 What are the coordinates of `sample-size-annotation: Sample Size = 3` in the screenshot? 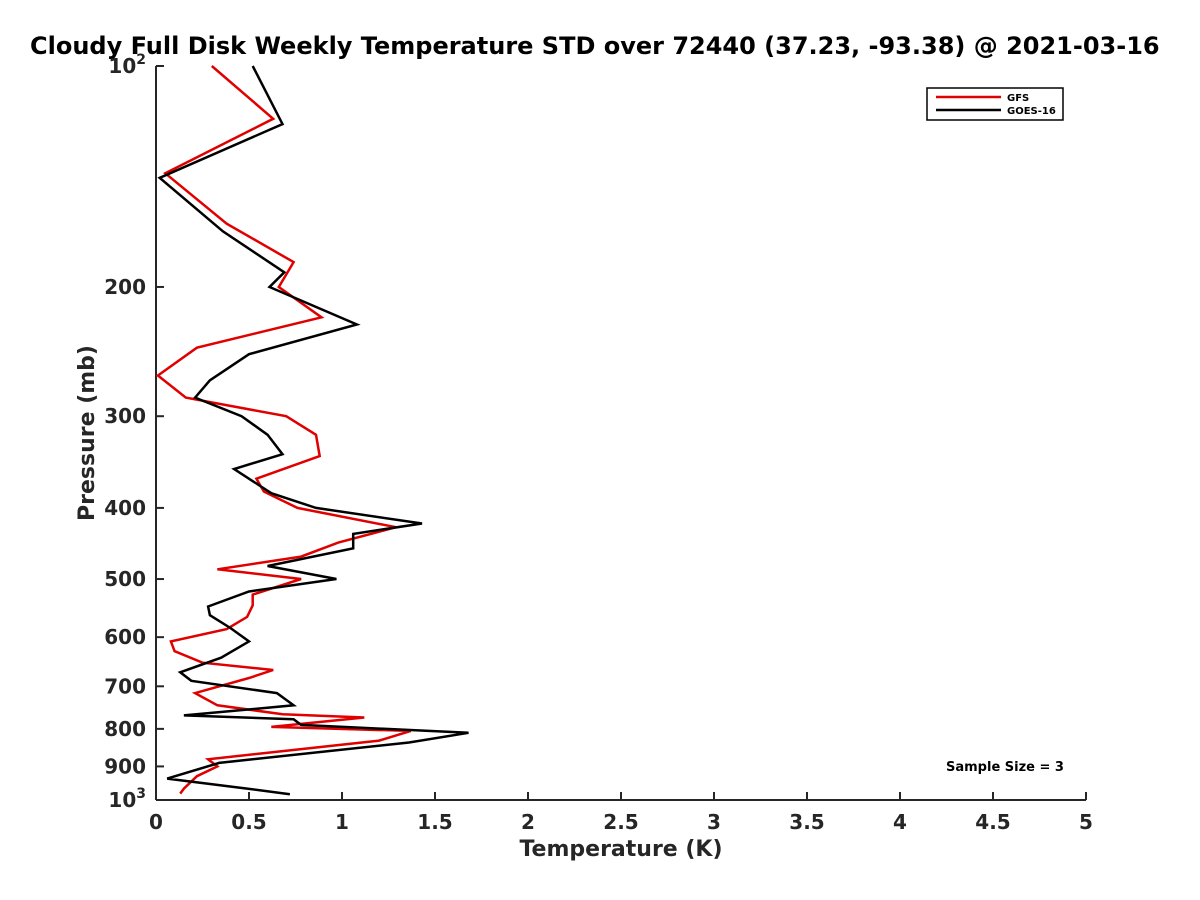 It's located at (1005, 767).